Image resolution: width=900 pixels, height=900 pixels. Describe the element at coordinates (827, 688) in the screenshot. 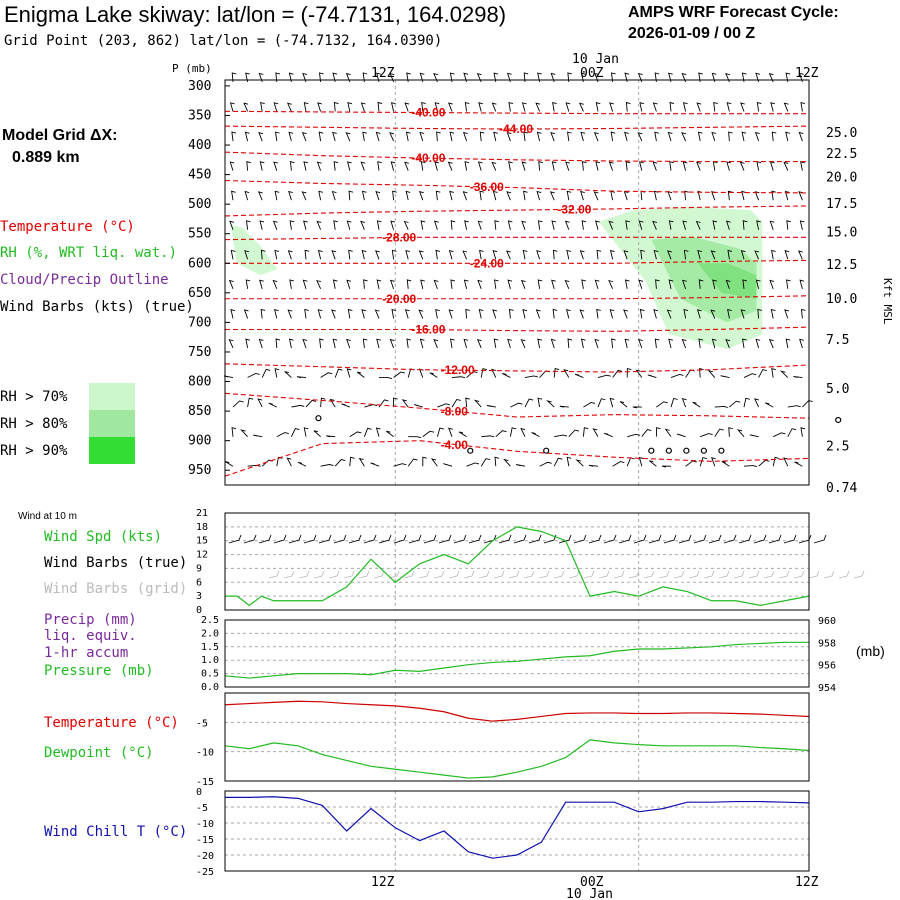

I see `pressure-tick-label: 954` at that location.